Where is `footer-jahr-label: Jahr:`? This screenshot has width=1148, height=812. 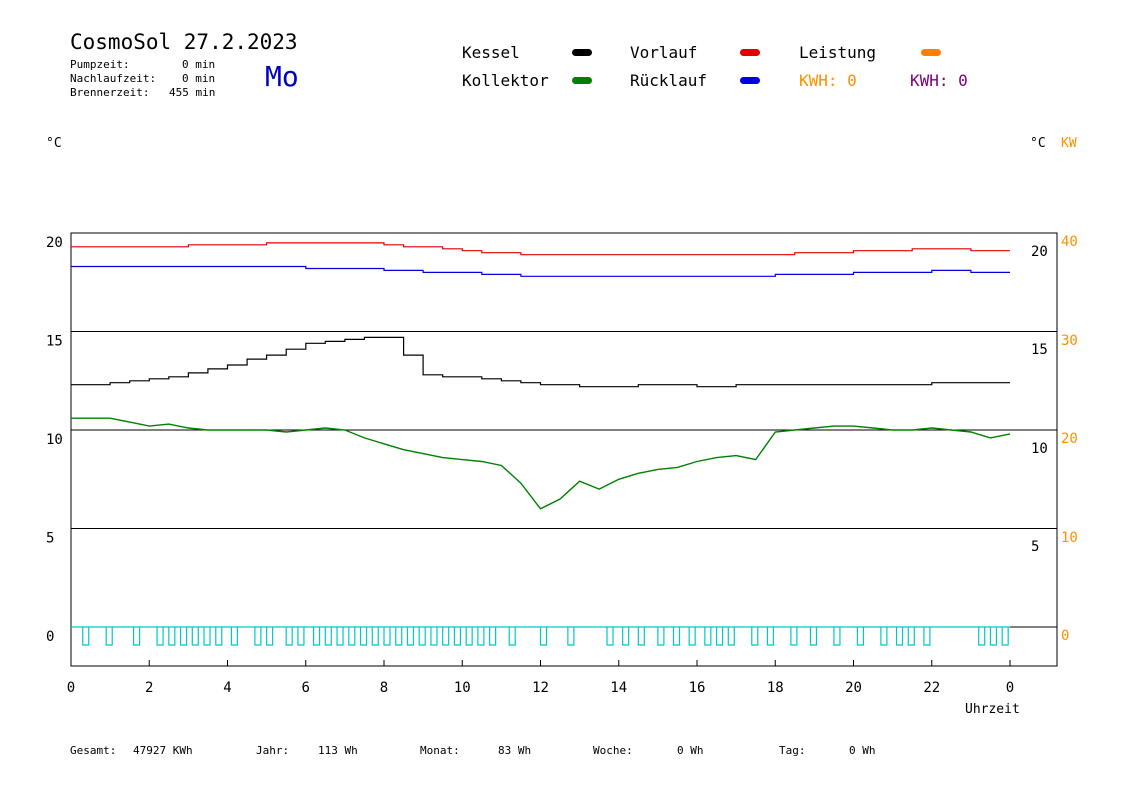
footer-jahr-label: Jahr: is located at coordinates (273, 750).